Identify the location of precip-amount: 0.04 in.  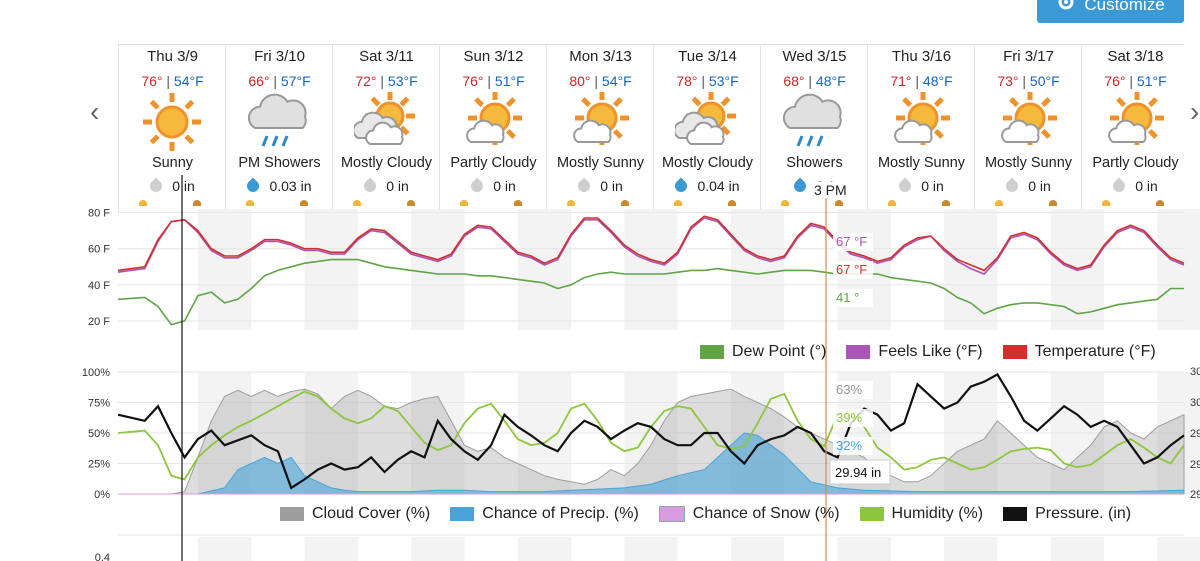
(718, 186).